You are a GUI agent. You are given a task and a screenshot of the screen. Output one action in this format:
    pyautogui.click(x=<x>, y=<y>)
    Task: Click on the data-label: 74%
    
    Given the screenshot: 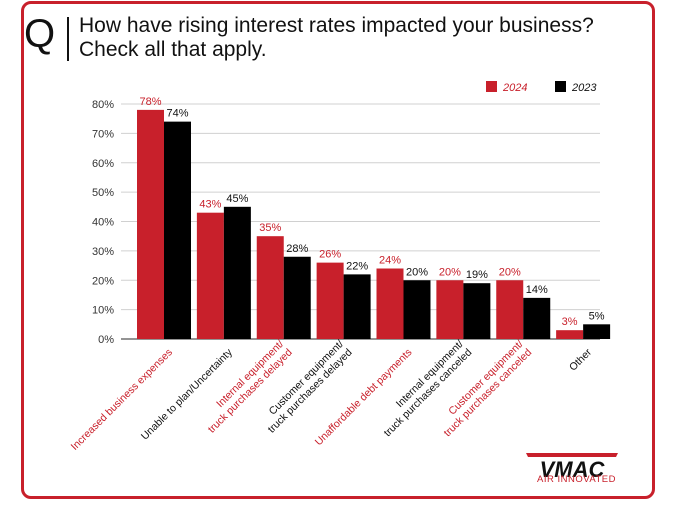 What is the action you would take?
    pyautogui.click(x=177, y=114)
    